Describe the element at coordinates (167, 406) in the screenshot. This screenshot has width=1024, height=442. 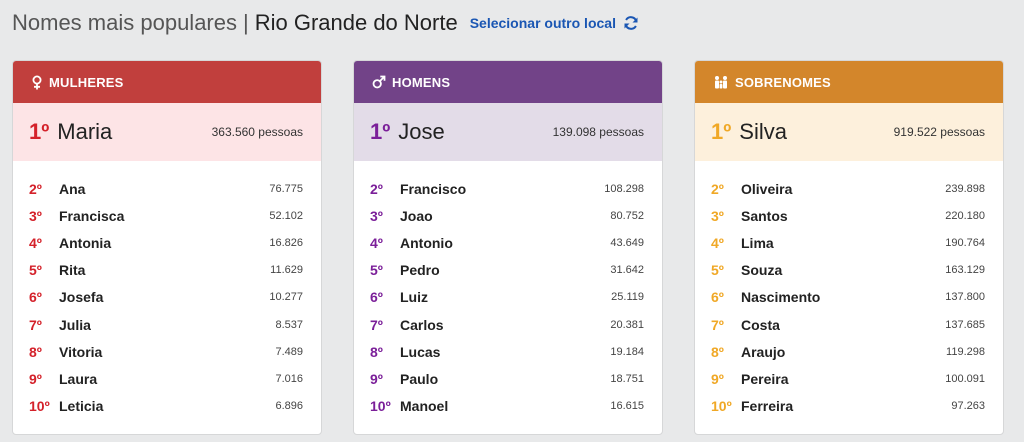
I see `list-item: 10º Leticia 6.896` at that location.